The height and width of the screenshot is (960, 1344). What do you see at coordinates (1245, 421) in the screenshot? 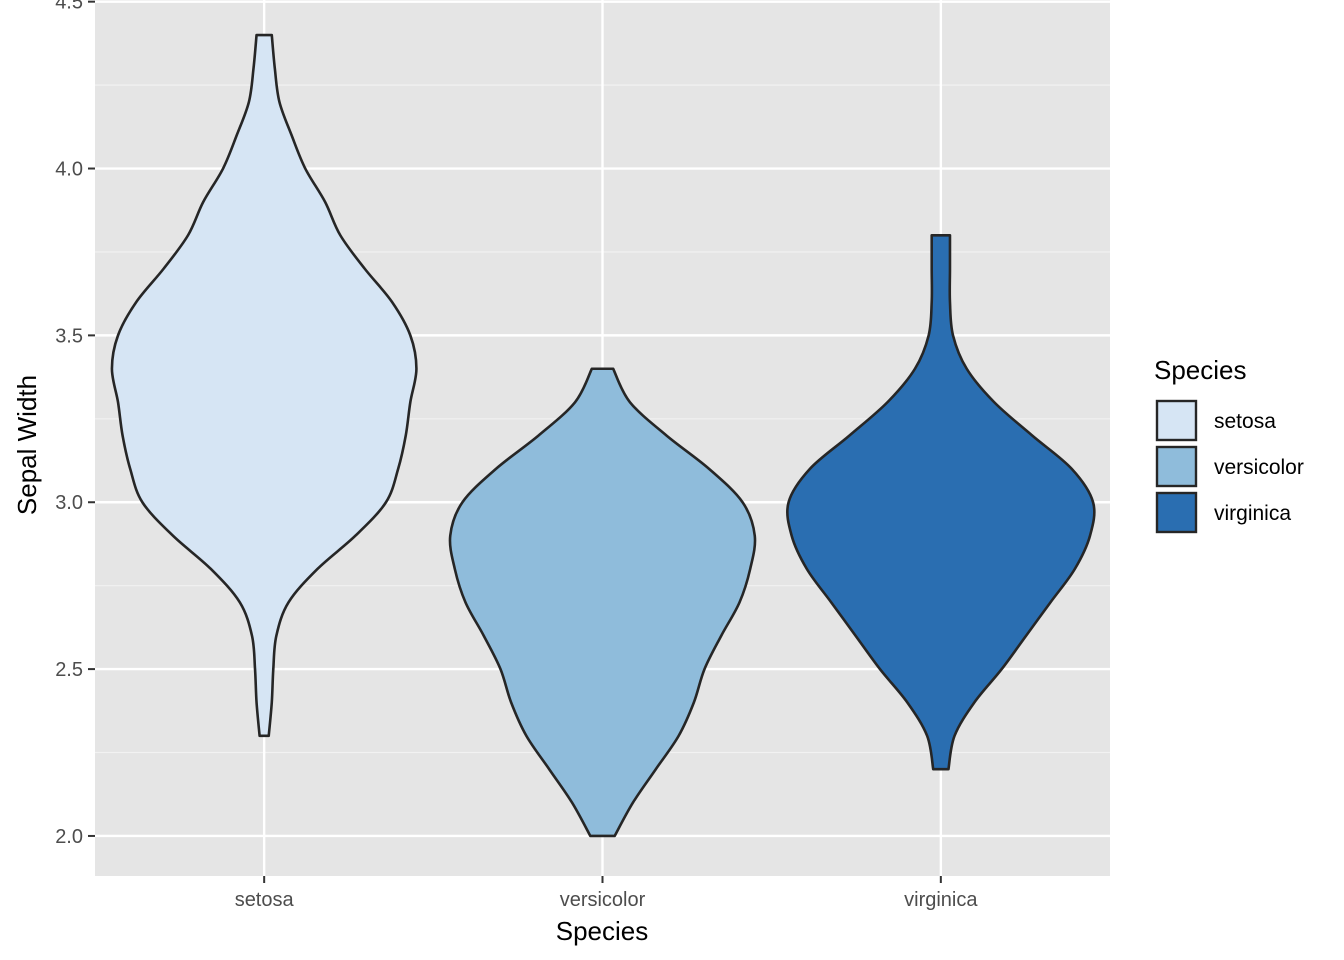
I see `legend-label-setosa: setosa` at bounding box center [1245, 421].